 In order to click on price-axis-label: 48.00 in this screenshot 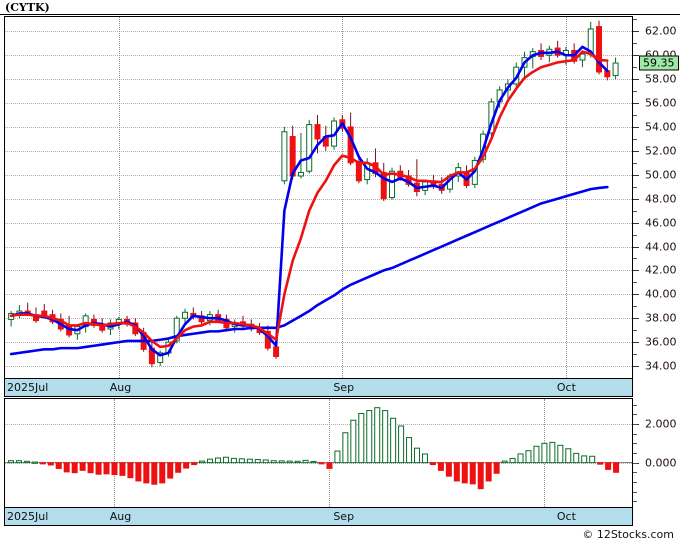, I will do `click(661, 199)`.